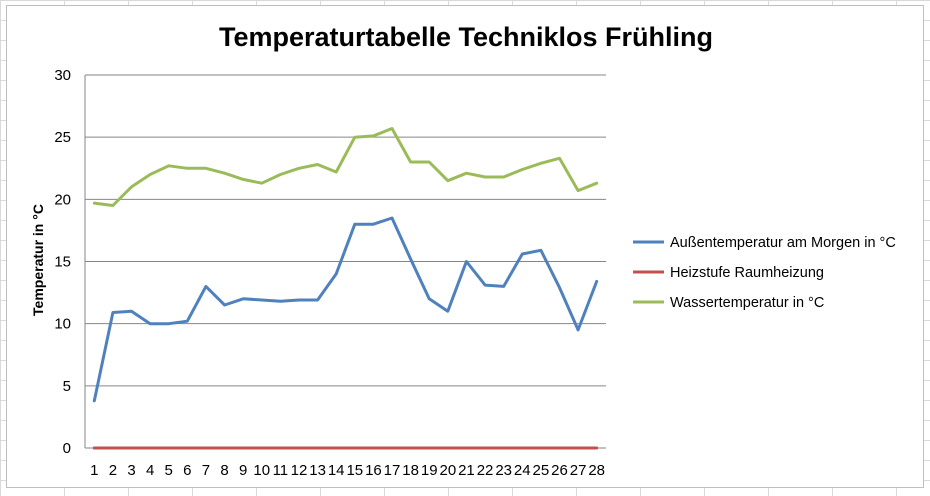 The width and height of the screenshot is (930, 496). What do you see at coordinates (243, 470) in the screenshot?
I see `x-tick-label-9: 9` at bounding box center [243, 470].